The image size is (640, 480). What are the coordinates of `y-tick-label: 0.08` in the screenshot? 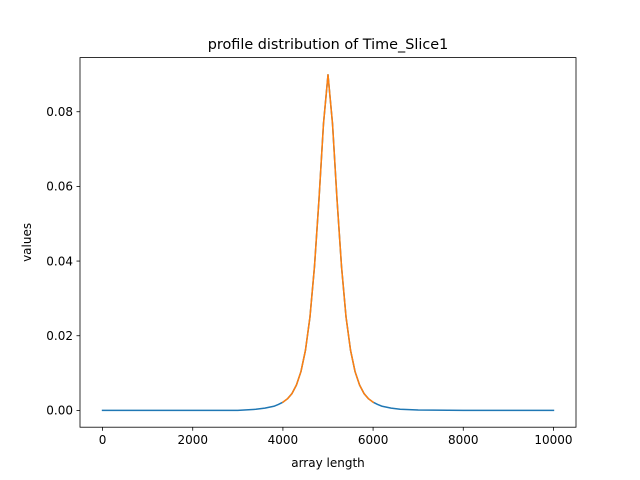 It's located at (59, 112).